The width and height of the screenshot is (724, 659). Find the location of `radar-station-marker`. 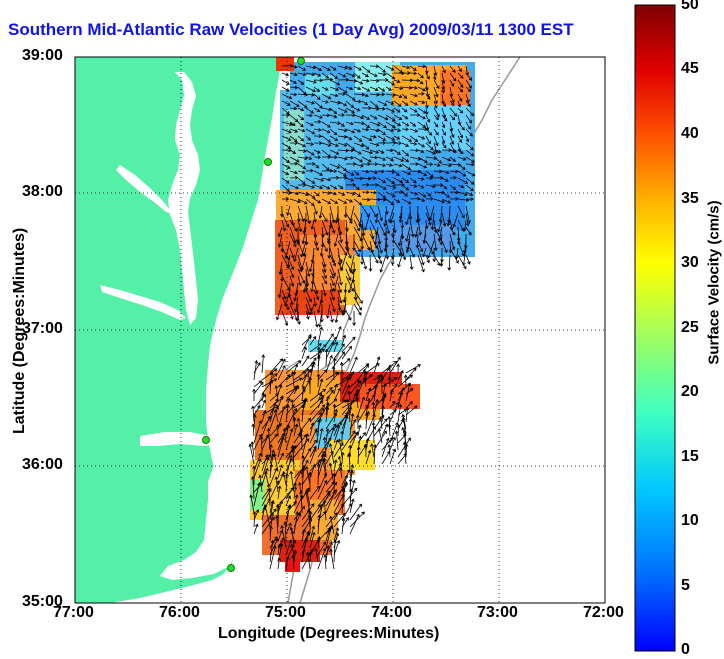

radar-station-marker is located at coordinates (301, 61).